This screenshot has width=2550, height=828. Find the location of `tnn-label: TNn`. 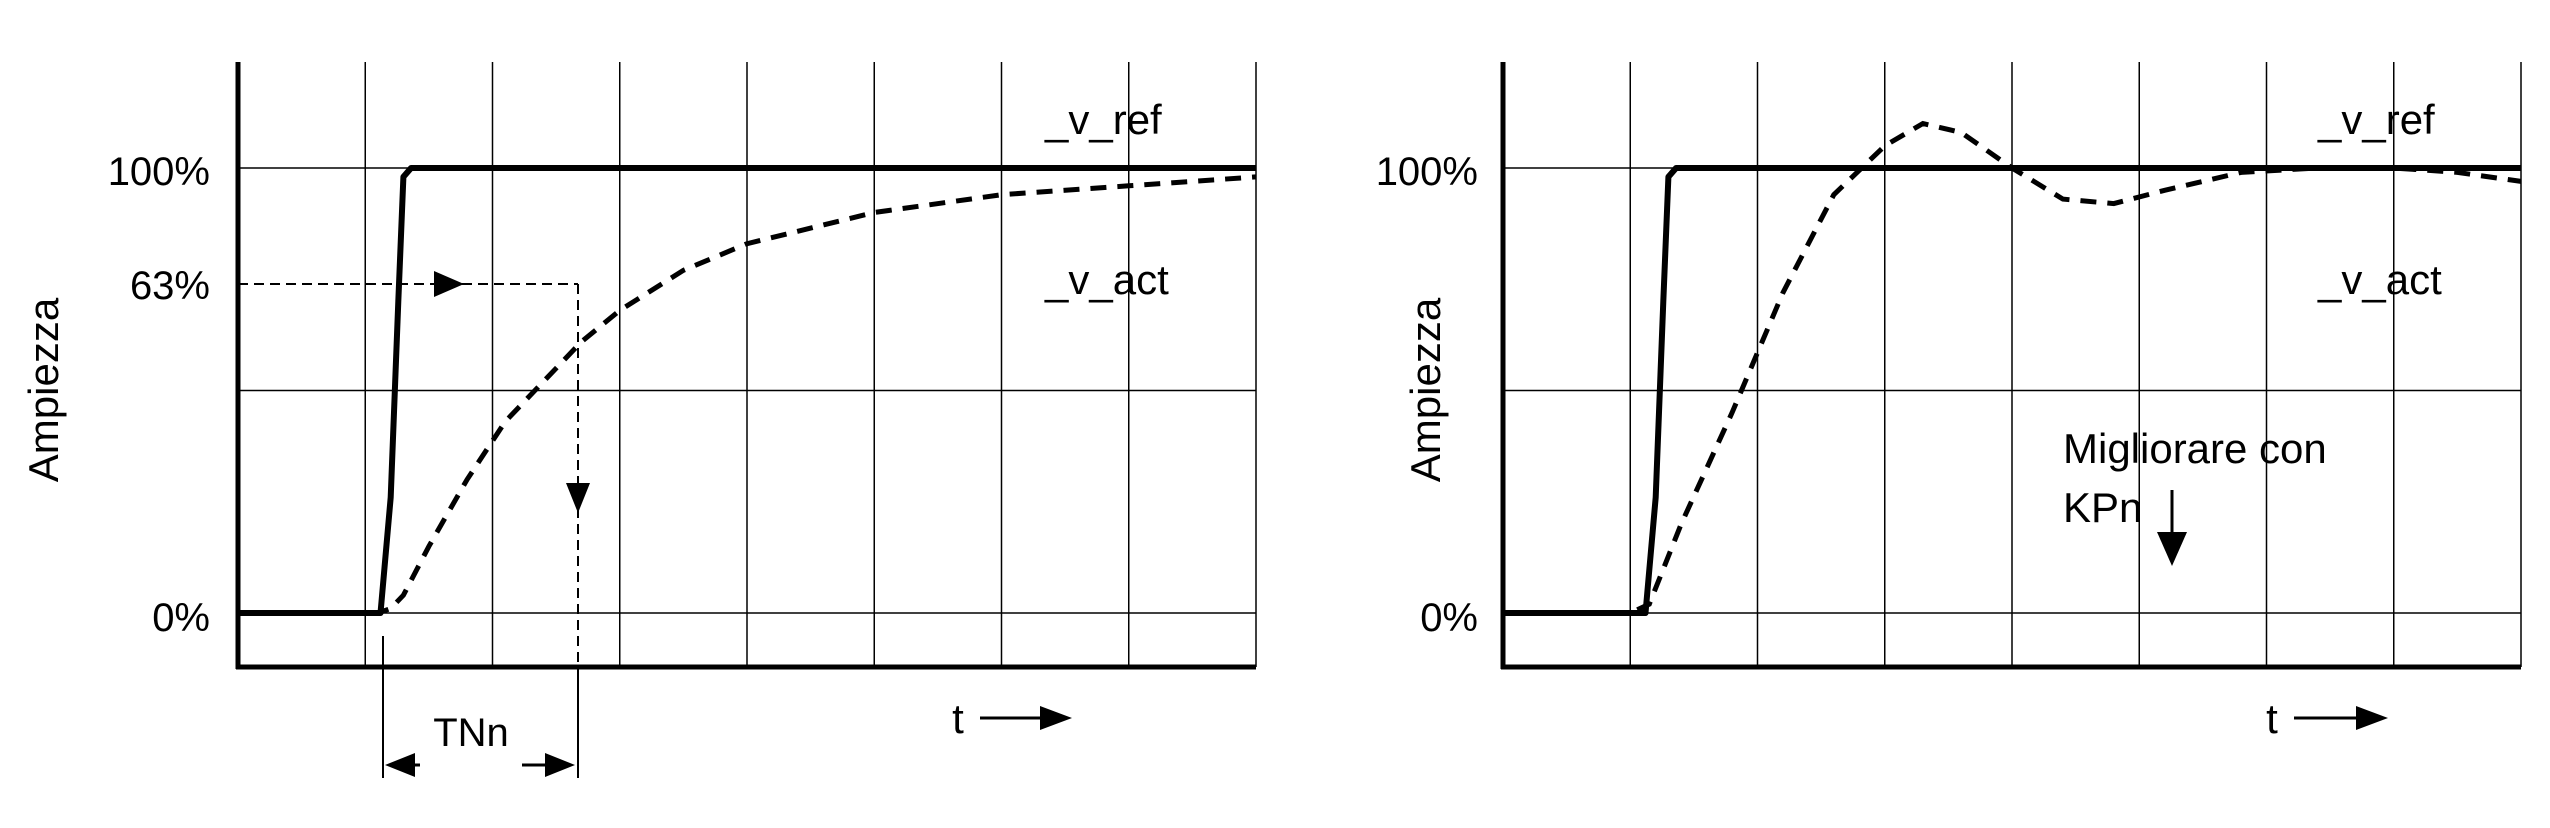

tnn-label: TNn is located at coordinates (471, 733).